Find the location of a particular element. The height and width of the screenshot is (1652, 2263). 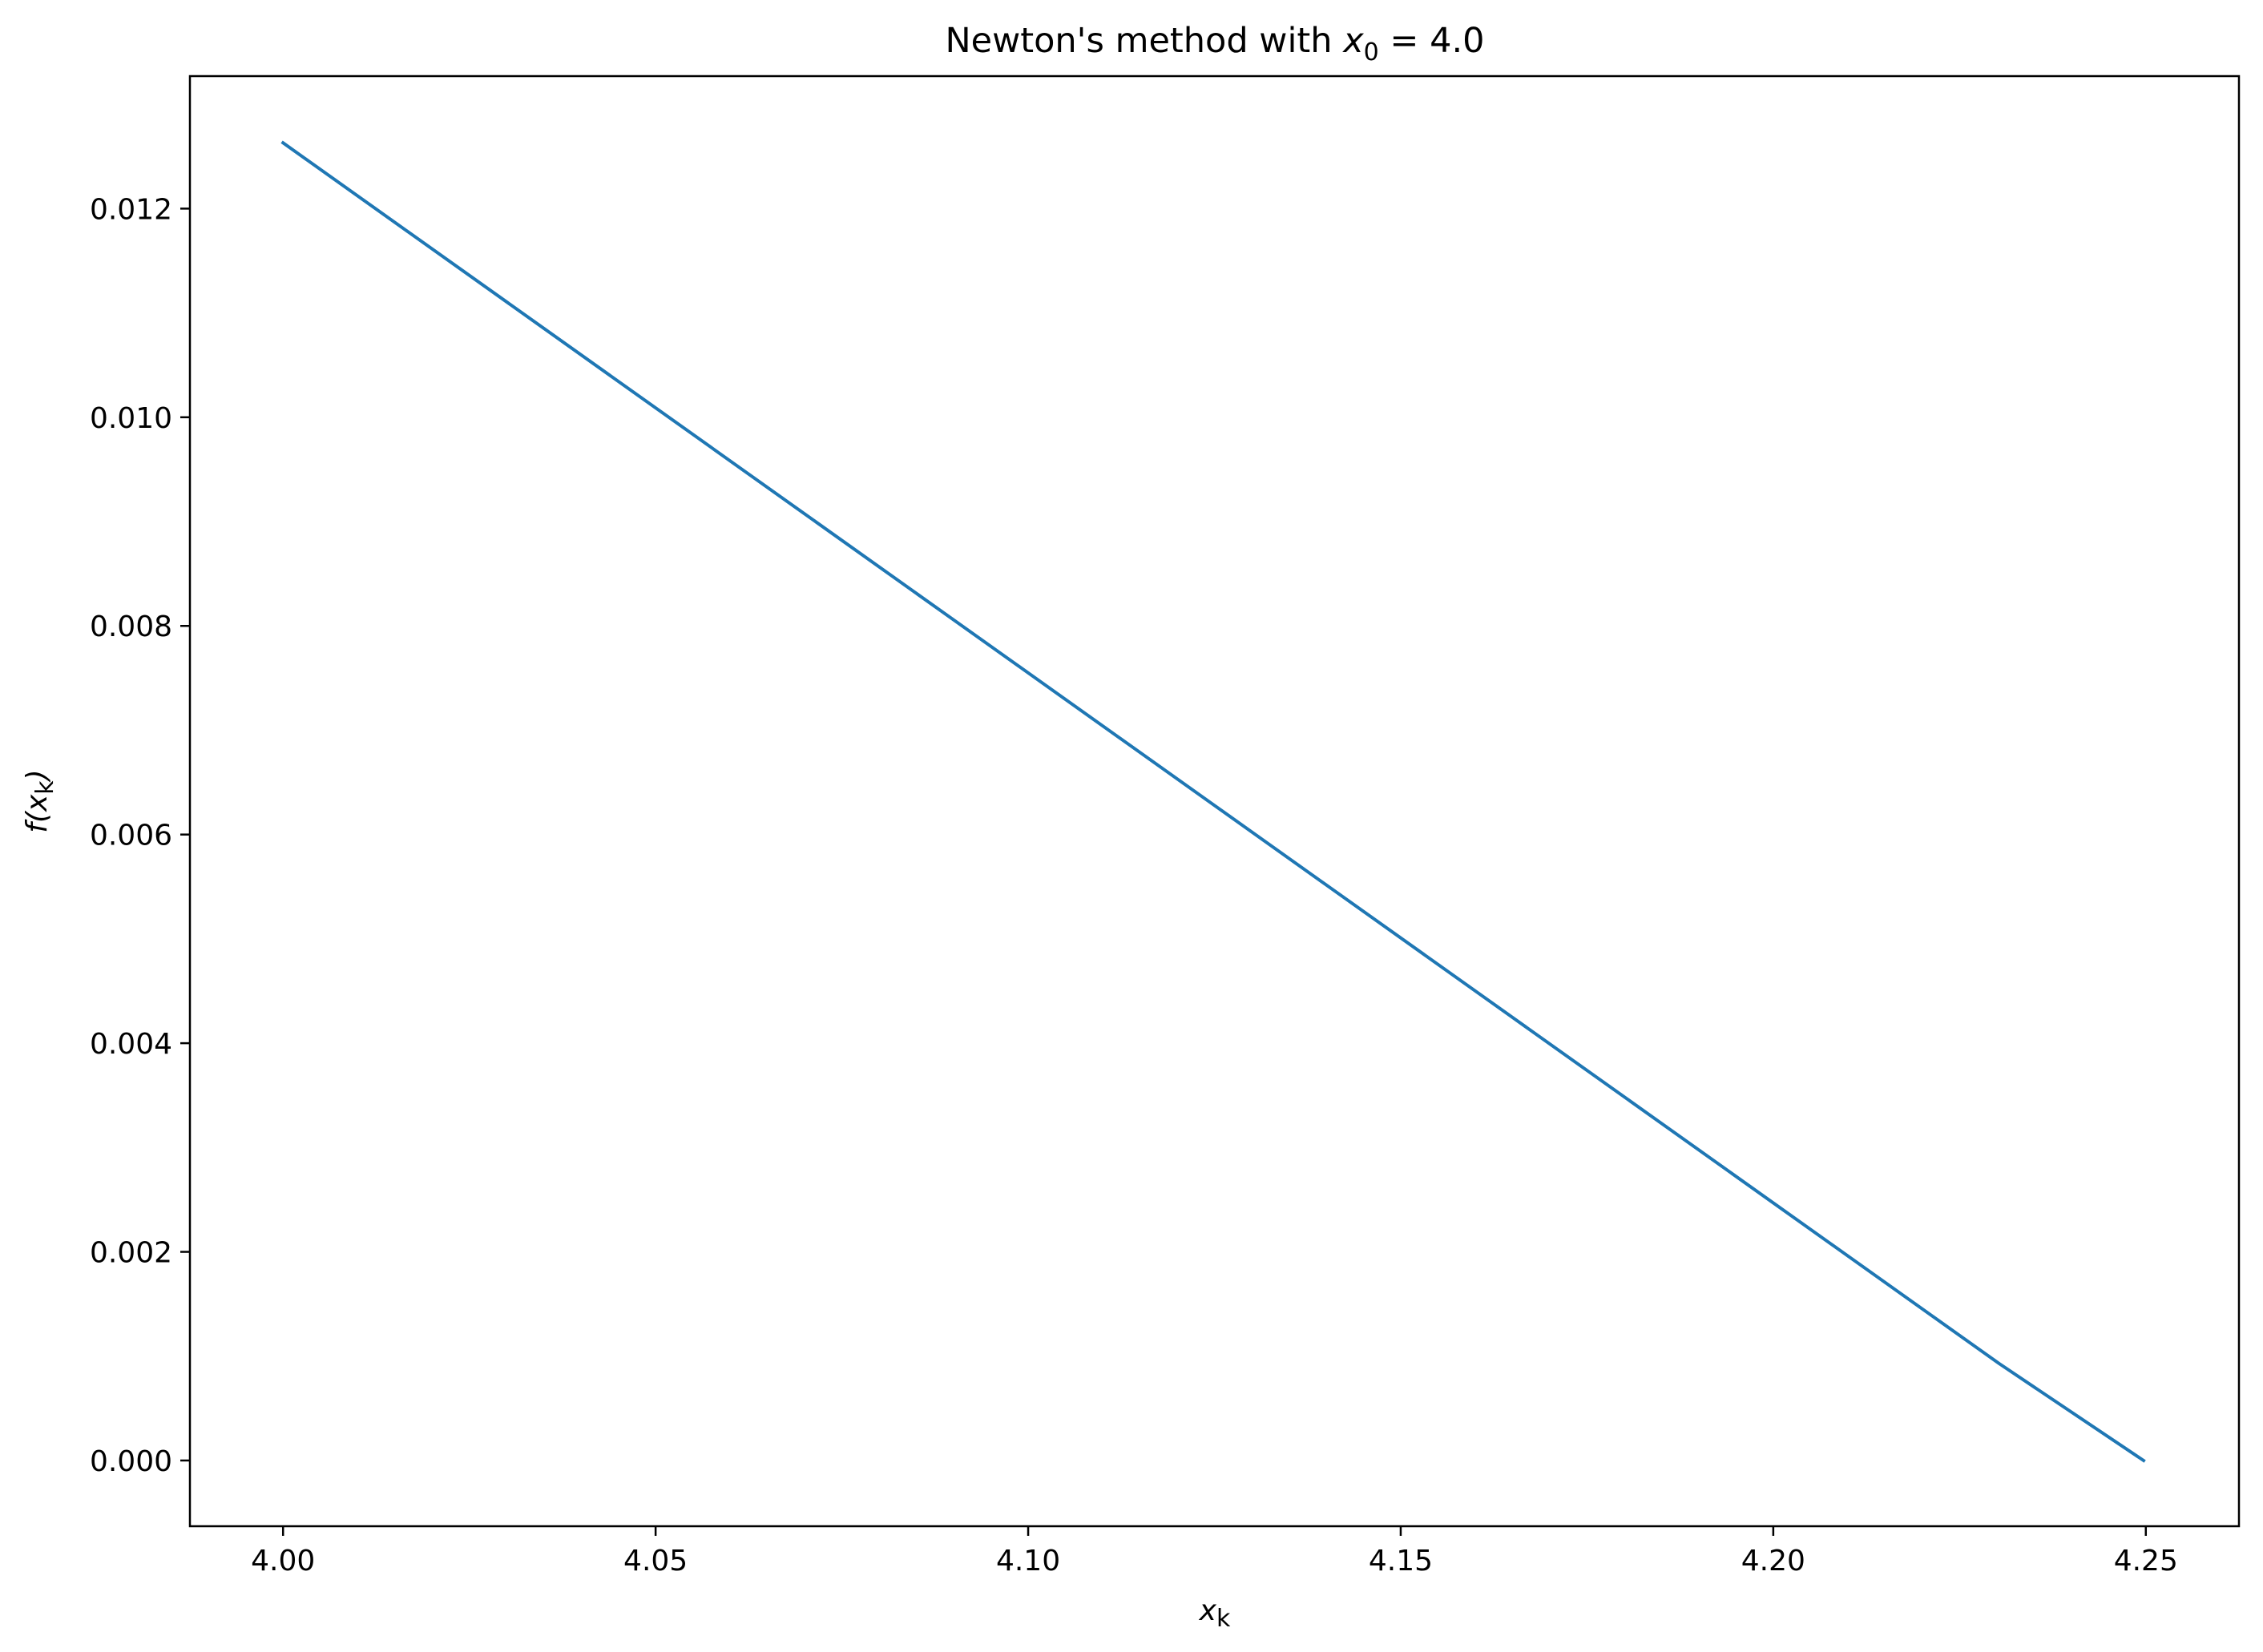

x-tick-label: 4.25 is located at coordinates (2146, 1561).